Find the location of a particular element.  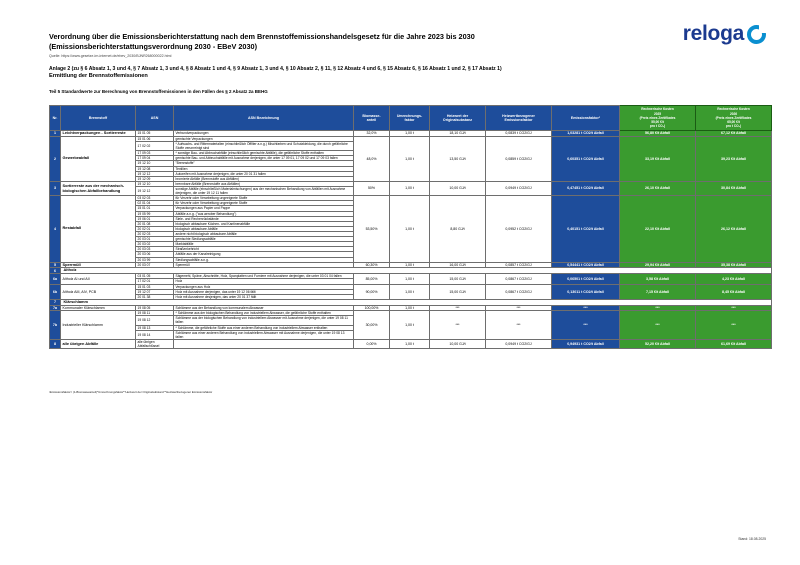

biomass-share: 53,50% is located at coordinates (371, 229).